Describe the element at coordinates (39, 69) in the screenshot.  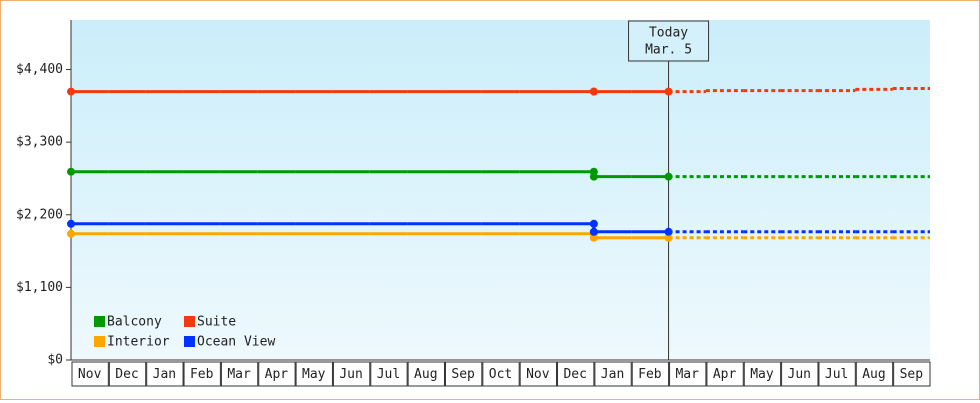
I see `y-tick-label: $4,400` at that location.